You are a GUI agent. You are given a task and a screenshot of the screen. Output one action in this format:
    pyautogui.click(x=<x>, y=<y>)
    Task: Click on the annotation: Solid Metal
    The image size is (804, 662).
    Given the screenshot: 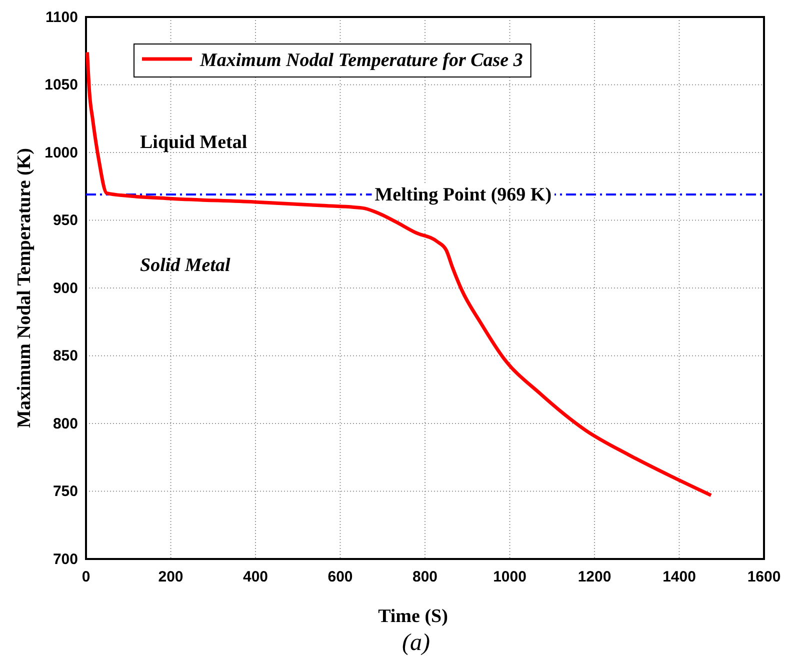 What is the action you would take?
    pyautogui.click(x=185, y=265)
    